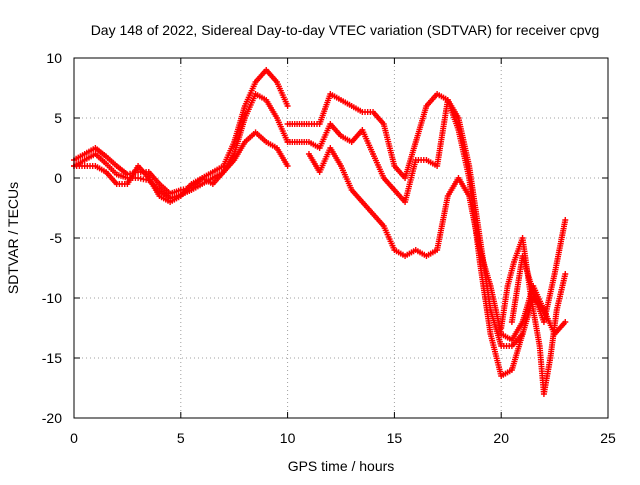  I want to click on y-tick-label: -10, so click(52, 298).